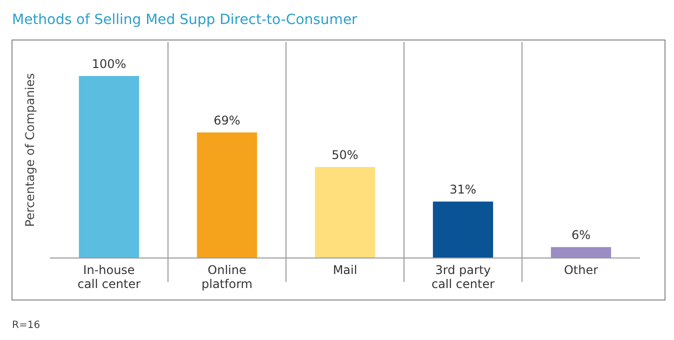 The height and width of the screenshot is (340, 674). Describe the element at coordinates (345, 155) in the screenshot. I see `data-label: 50%` at that location.